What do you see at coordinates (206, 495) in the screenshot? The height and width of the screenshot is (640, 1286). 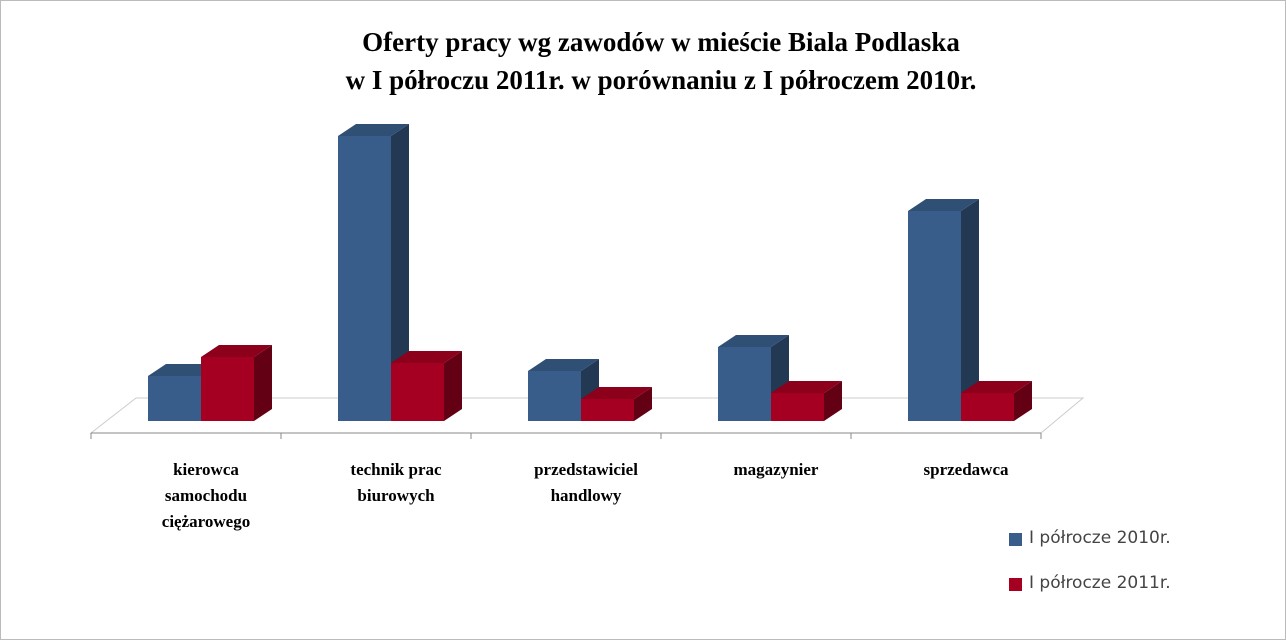 I see `x-tick-label: kierowca samochodu ciężarowego` at bounding box center [206, 495].